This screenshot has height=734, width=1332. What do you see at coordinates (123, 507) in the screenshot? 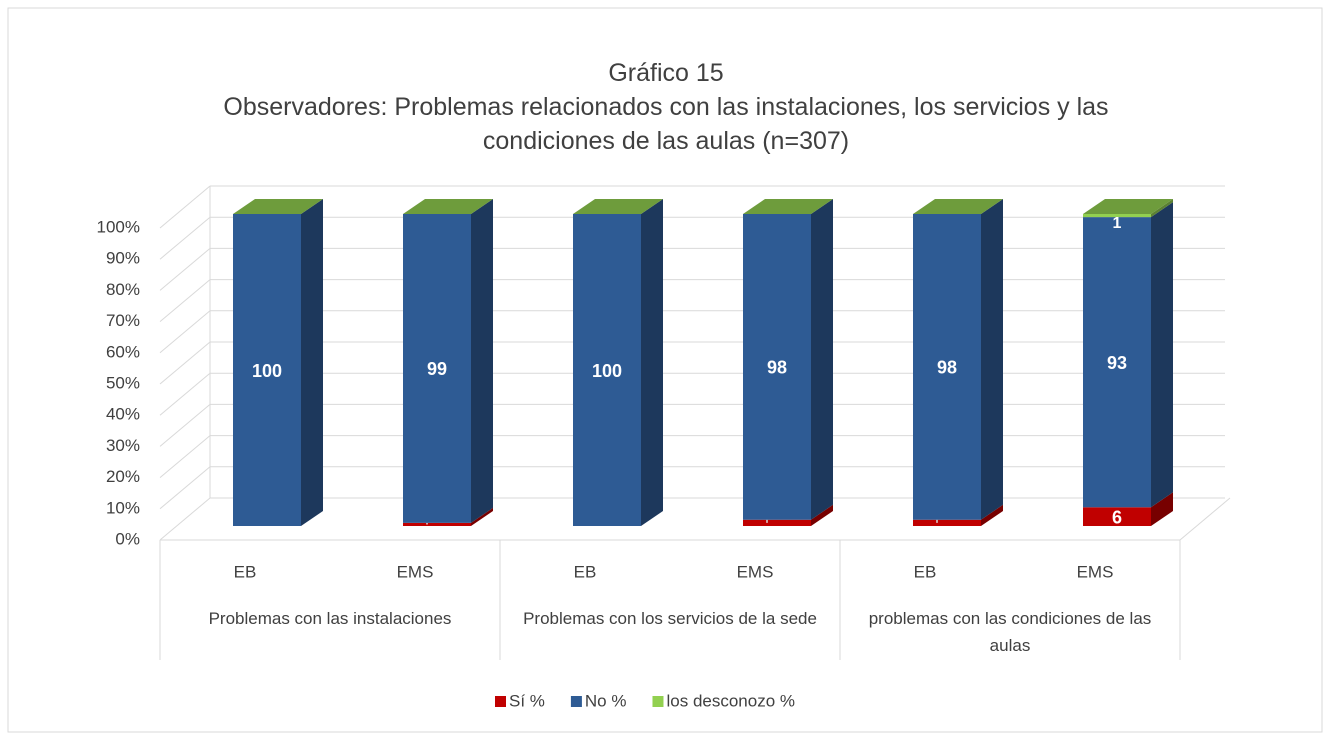
I see `y-tick-label: 10%` at bounding box center [123, 507].